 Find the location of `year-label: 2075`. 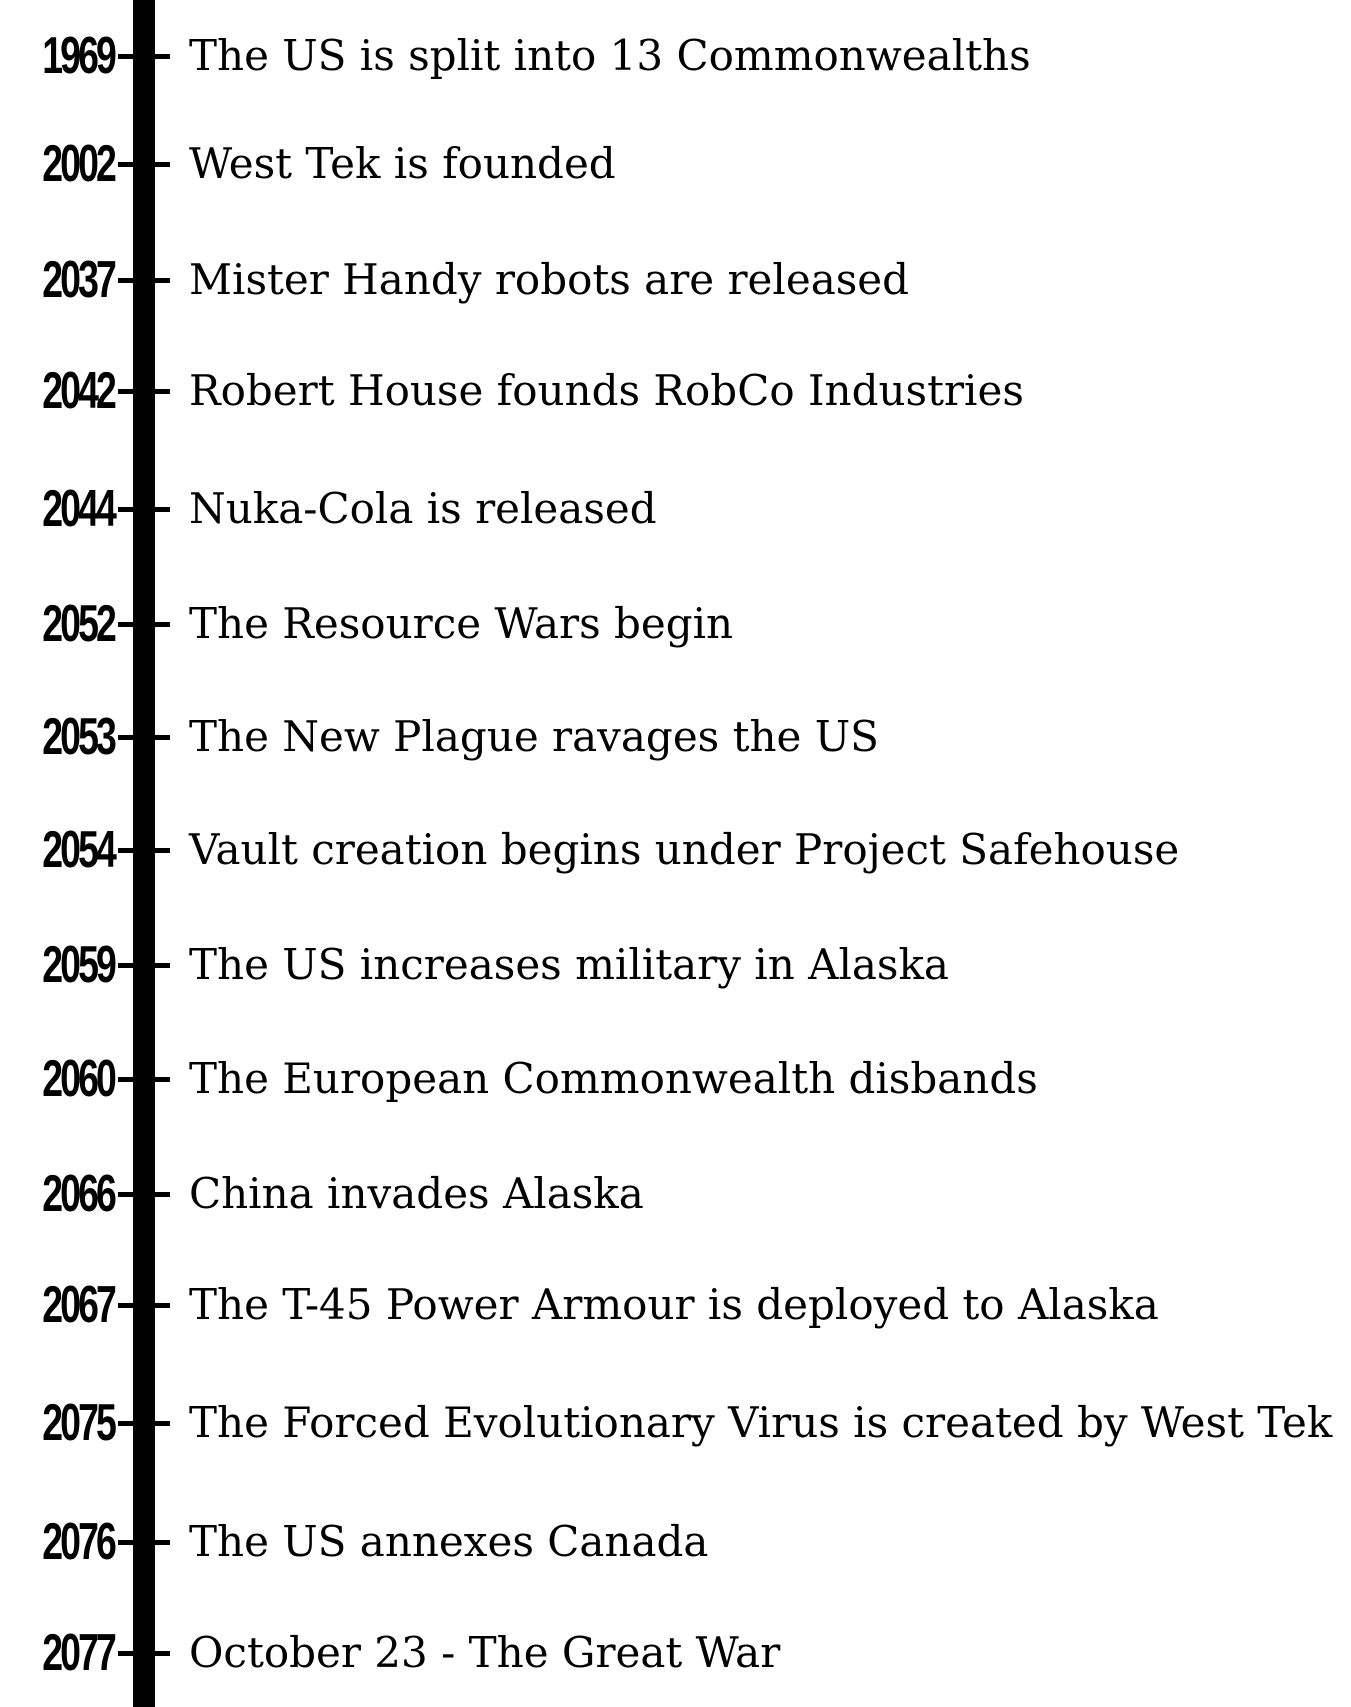

year-label: 2075 is located at coordinates (79, 1423).